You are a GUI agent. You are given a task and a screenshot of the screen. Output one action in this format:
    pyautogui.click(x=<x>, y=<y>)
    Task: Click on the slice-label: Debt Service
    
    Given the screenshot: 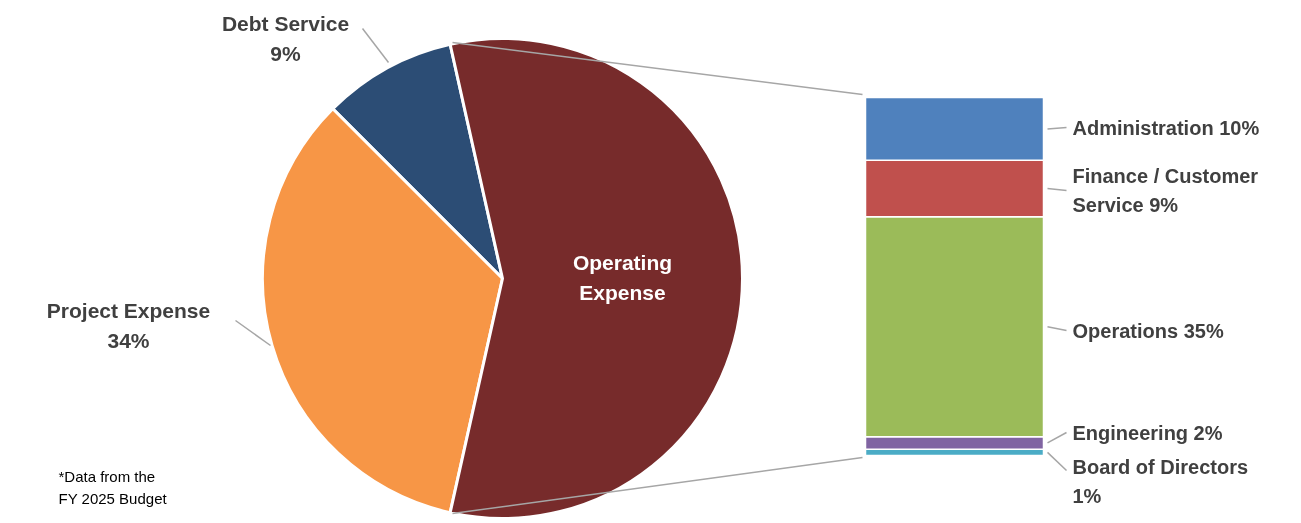 What is the action you would take?
    pyautogui.click(x=285, y=24)
    